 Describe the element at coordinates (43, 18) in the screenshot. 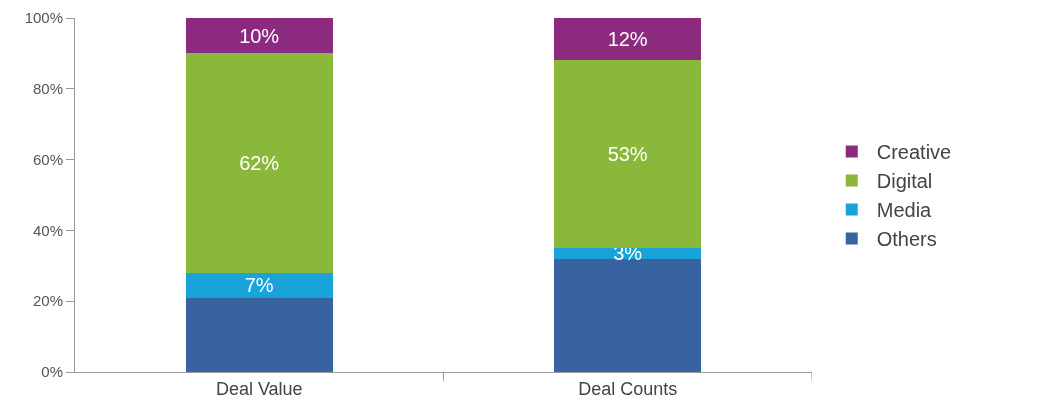

I see `y-tick-label: 100%` at that location.